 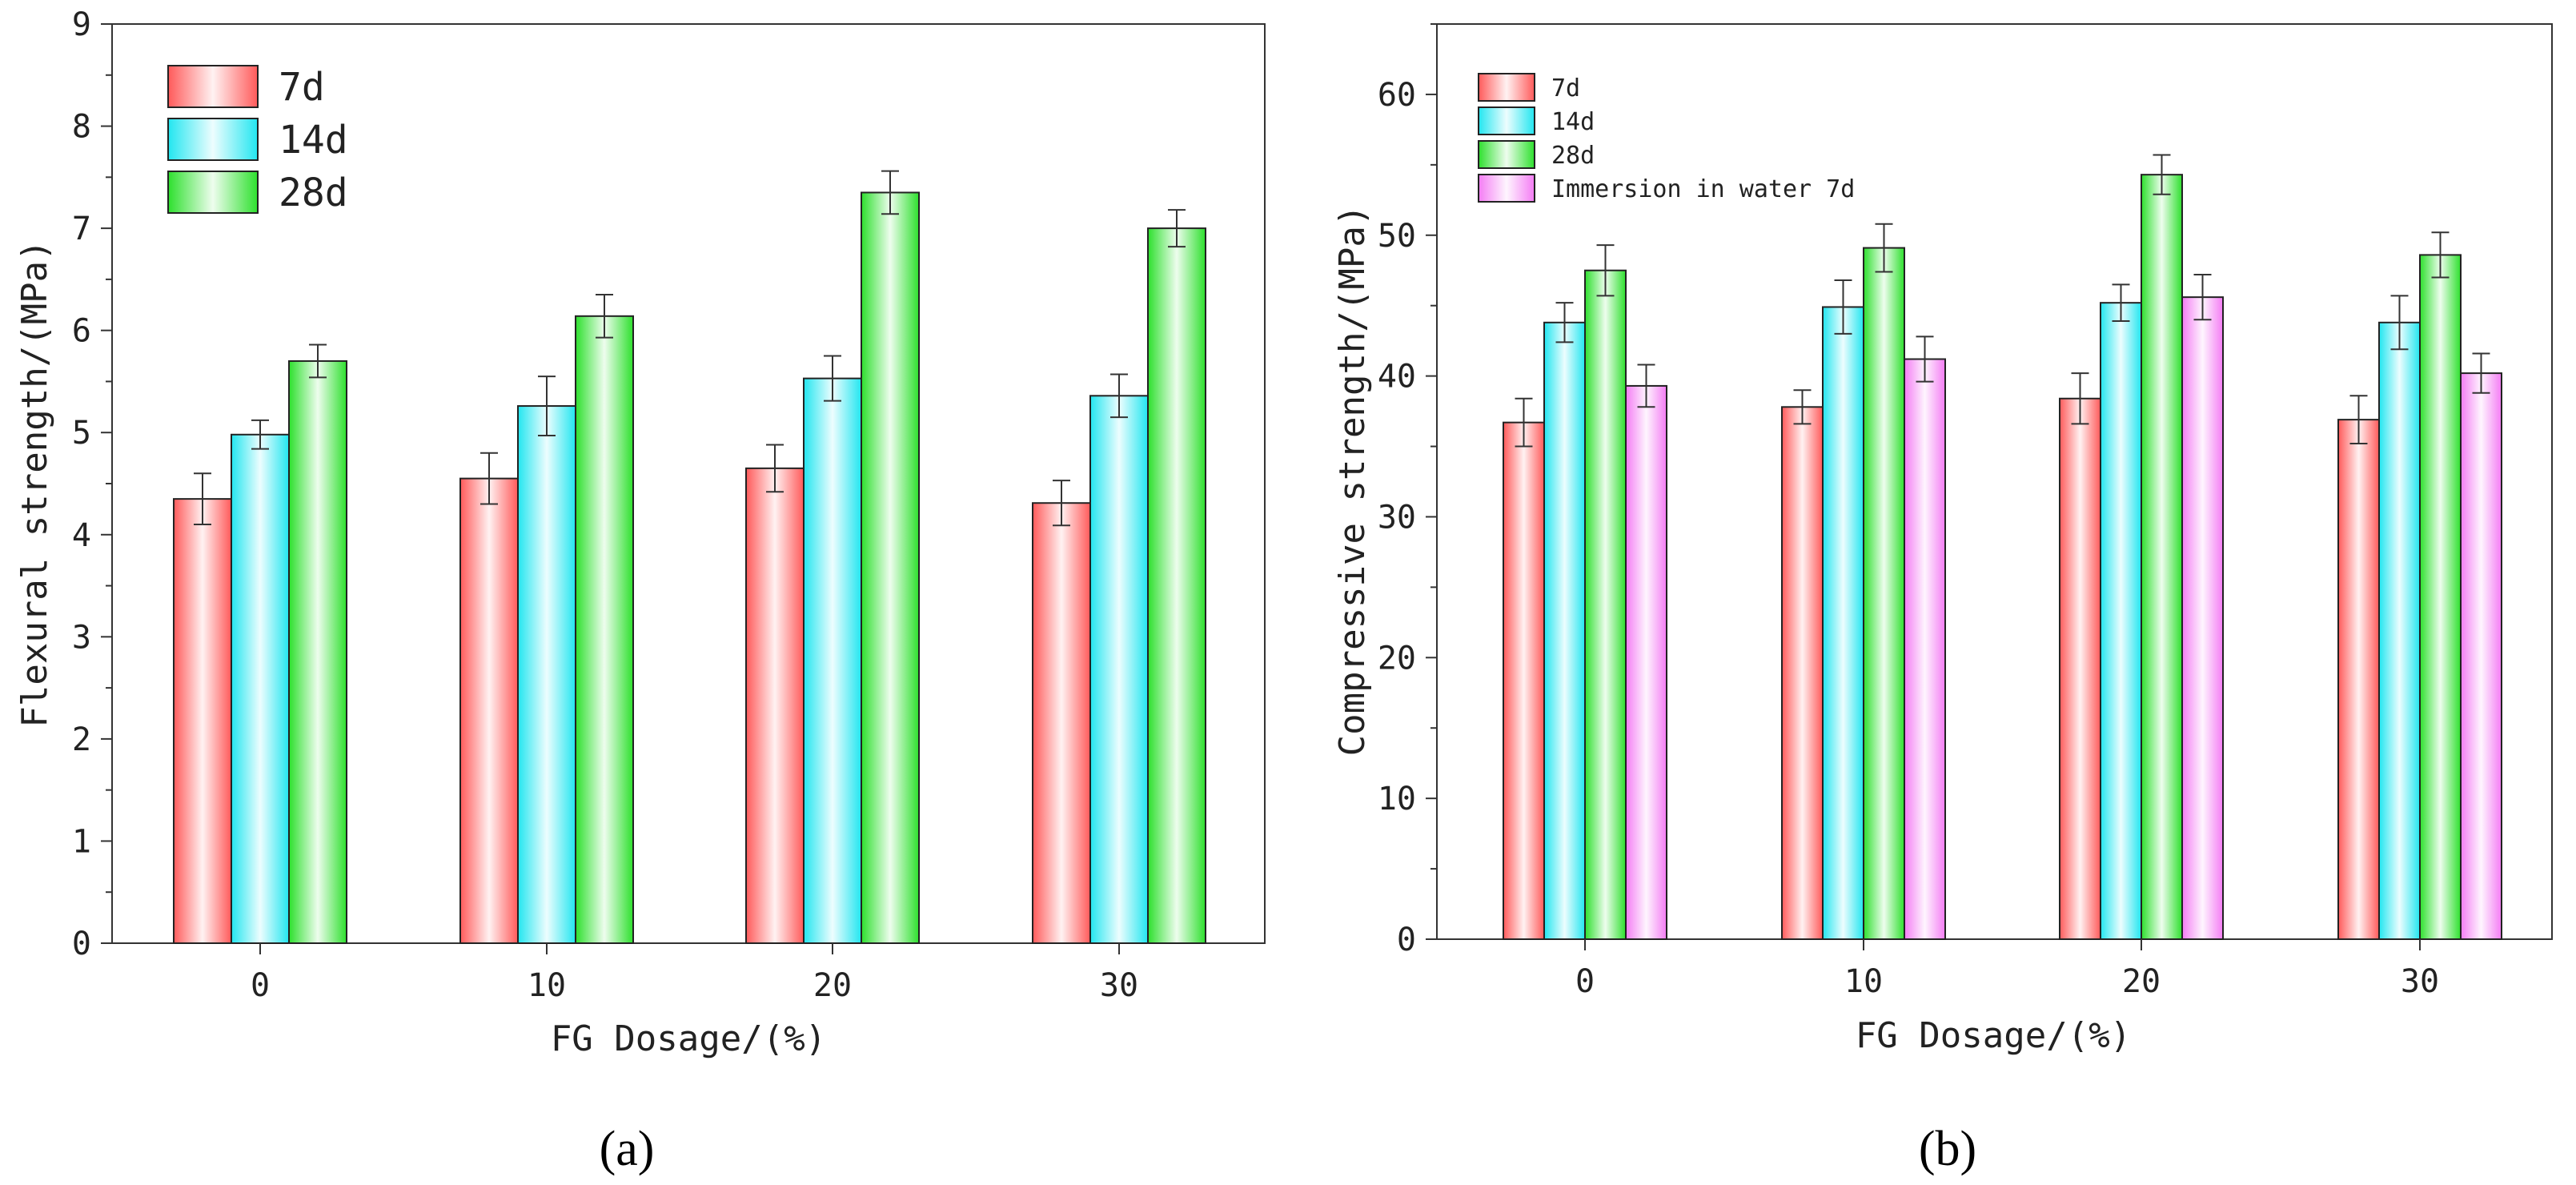 I want to click on y-tick-label: 9, so click(x=82, y=24).